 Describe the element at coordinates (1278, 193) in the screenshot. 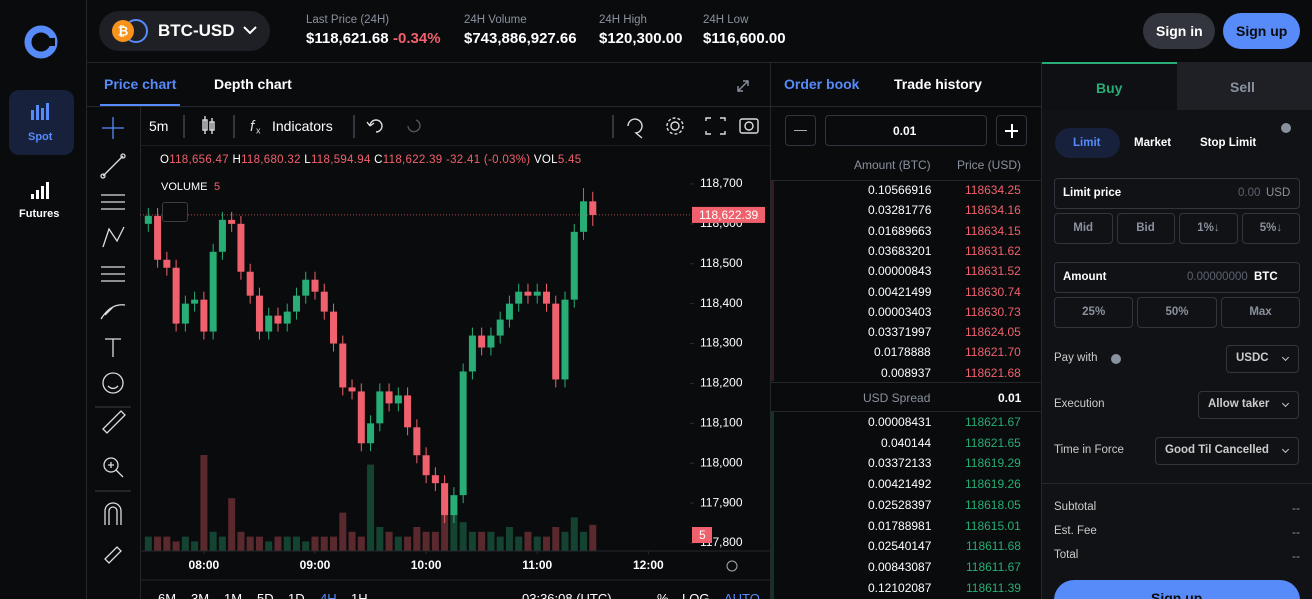

I see `input-unit: USD` at that location.